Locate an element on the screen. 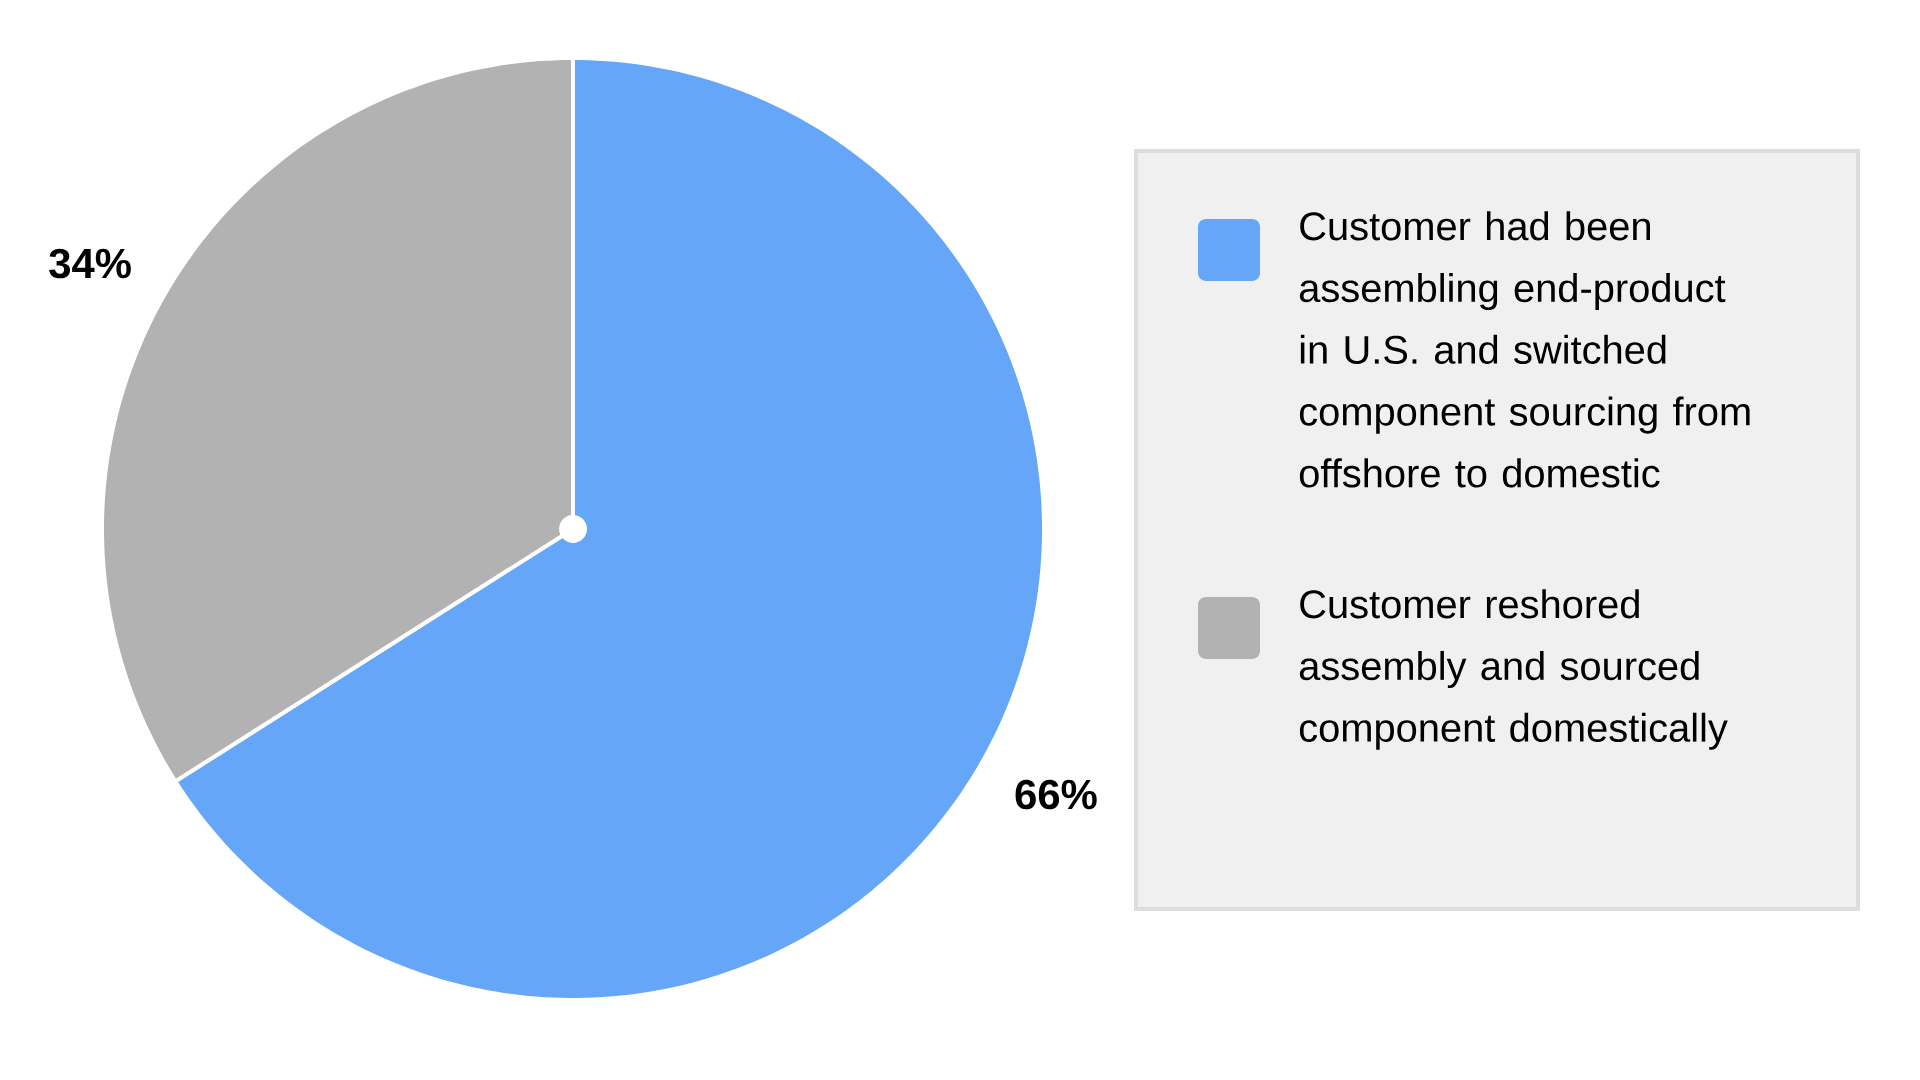 The image size is (1920, 1080). data-label: 34% is located at coordinates (90, 263).